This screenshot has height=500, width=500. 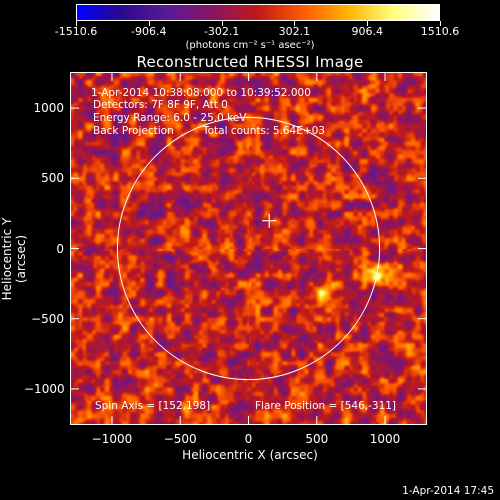 What do you see at coordinates (264, 131) in the screenshot?
I see `total-counts-text: Total counts: 5.64E+03` at bounding box center [264, 131].